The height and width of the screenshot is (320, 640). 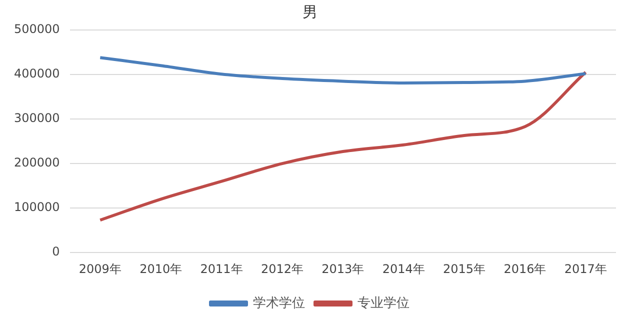 What do you see at coordinates (343, 269) in the screenshot?
I see `x-tick-label: 2013年` at bounding box center [343, 269].